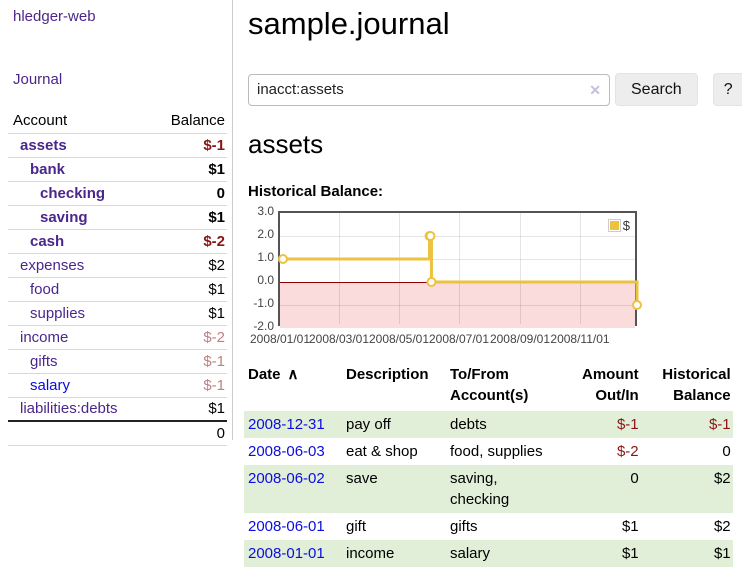 The image size is (742, 582). I want to click on account-link-salary: salary, so click(50, 385).